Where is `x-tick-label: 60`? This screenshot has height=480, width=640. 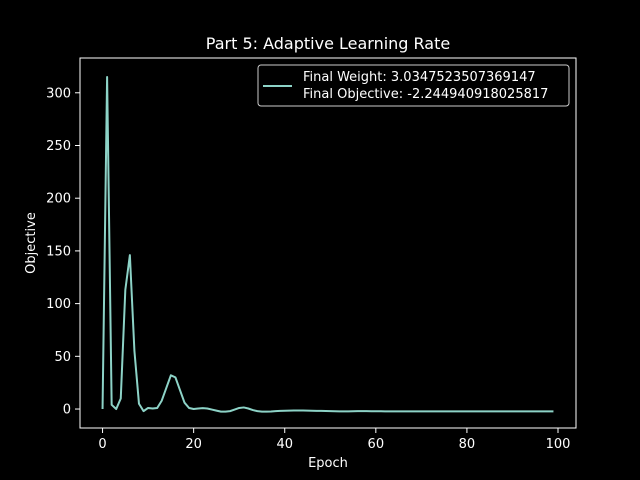 x-tick-label: 60 is located at coordinates (376, 444).